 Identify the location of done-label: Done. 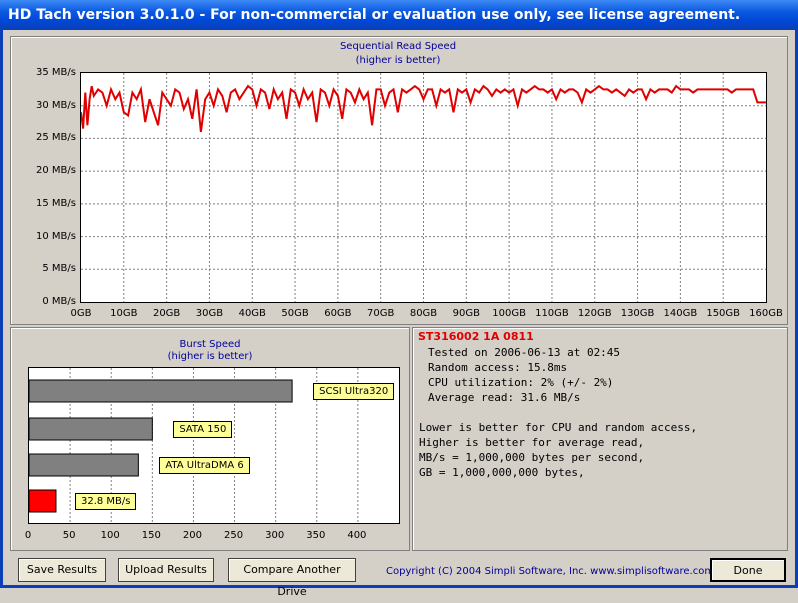
(748, 570).